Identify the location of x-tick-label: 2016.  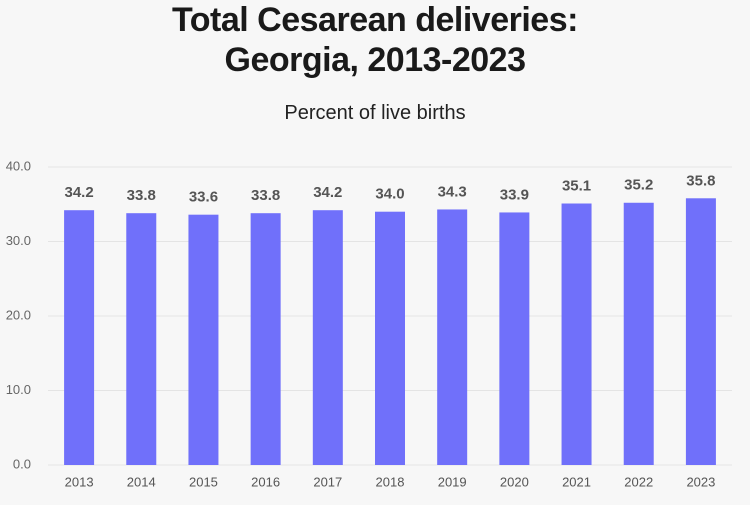
(265, 481).